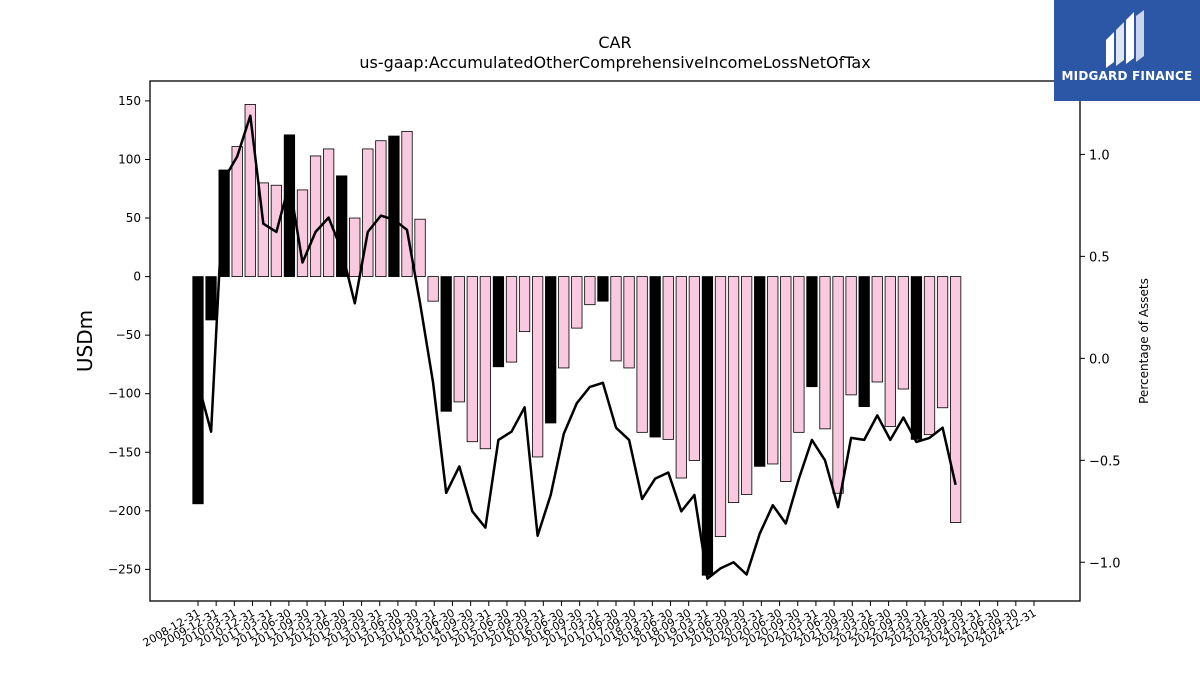  Describe the element at coordinates (129, 159) in the screenshot. I see `y-tick-label: 100` at that location.